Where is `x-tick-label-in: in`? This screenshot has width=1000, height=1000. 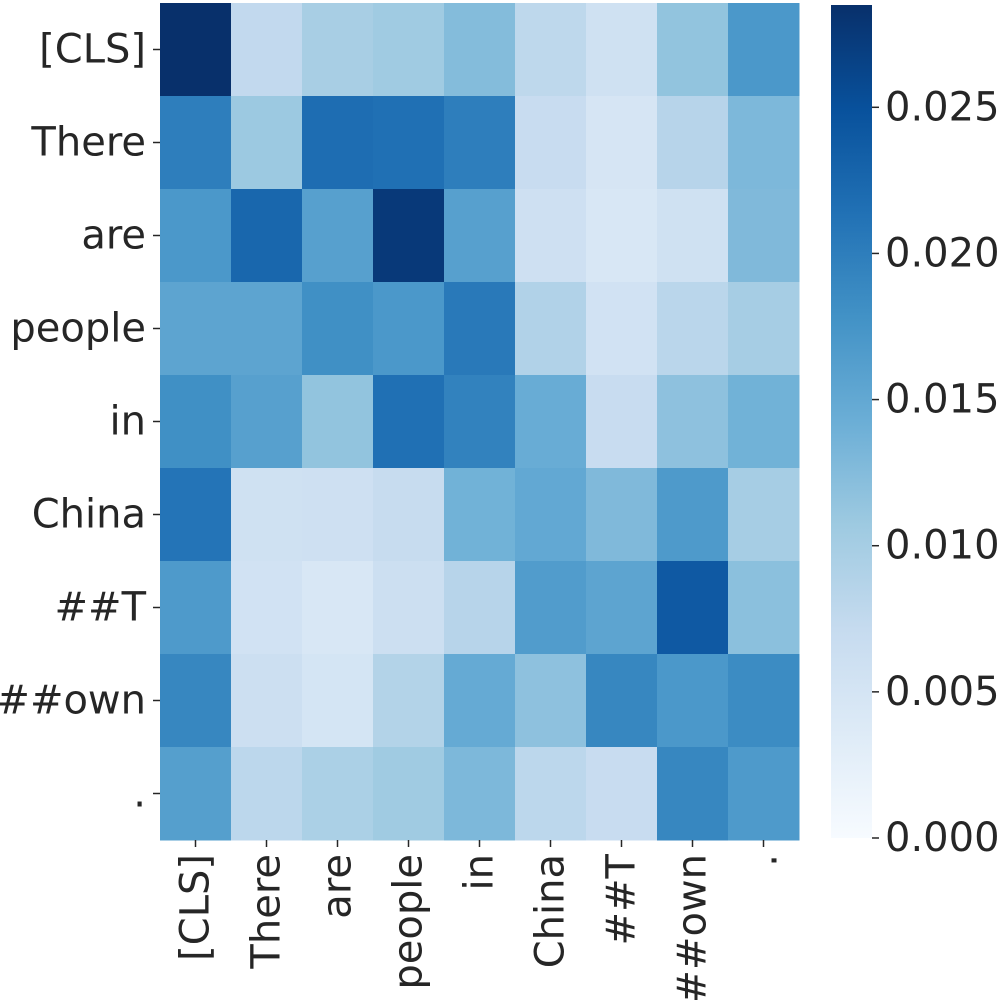 x-tick-label-in: in is located at coordinates (480, 872).